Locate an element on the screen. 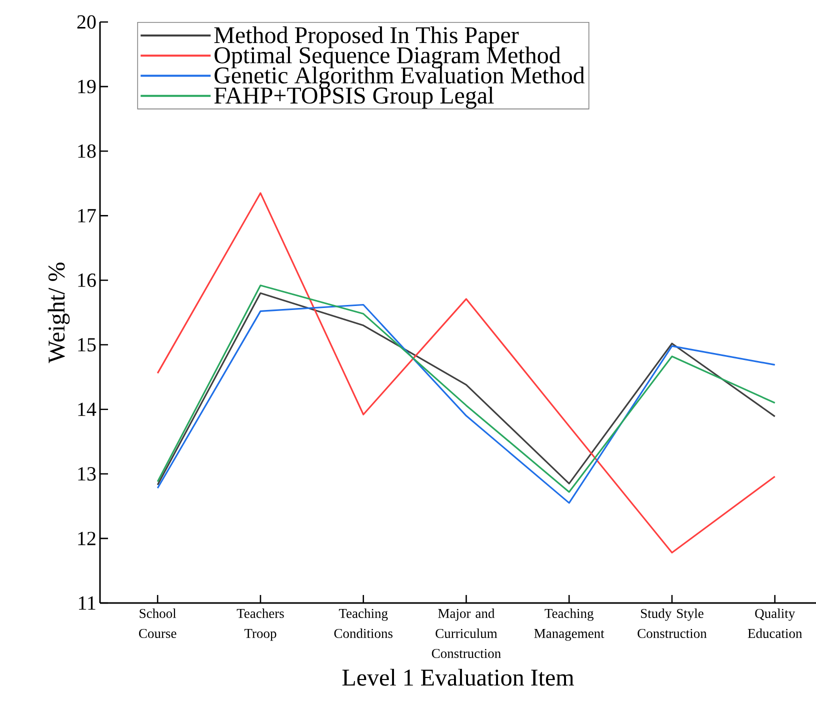 This screenshot has height=715, width=816. y-tick-label: 14 is located at coordinates (87, 409).